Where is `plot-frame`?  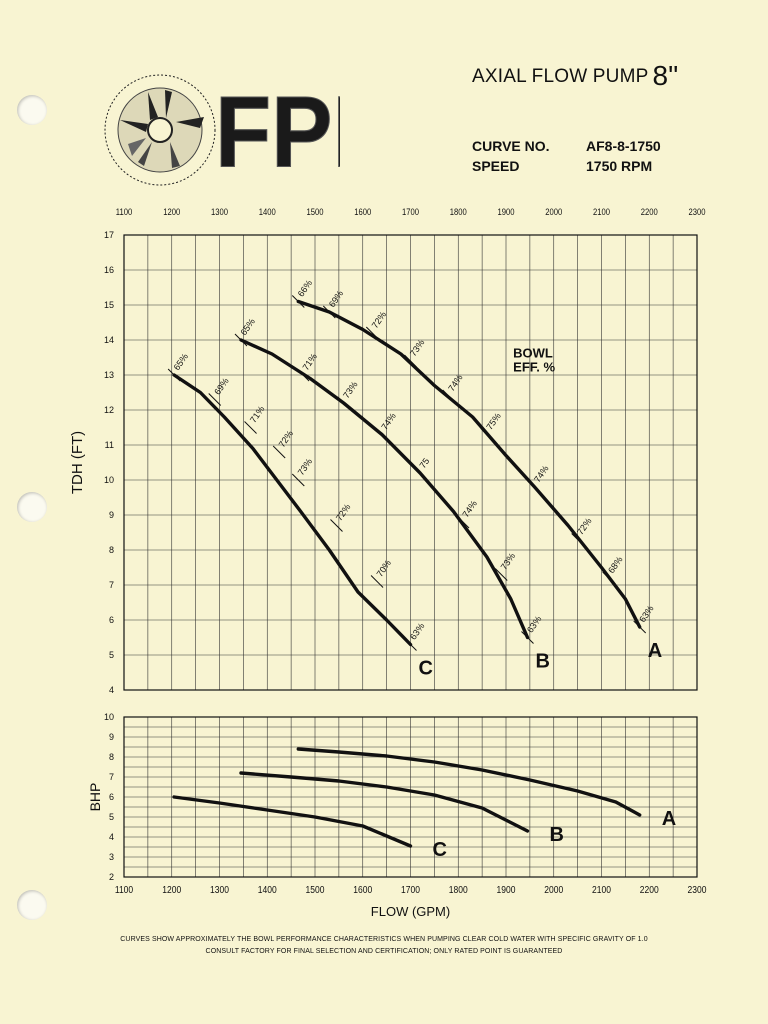 plot-frame is located at coordinates (410, 797).